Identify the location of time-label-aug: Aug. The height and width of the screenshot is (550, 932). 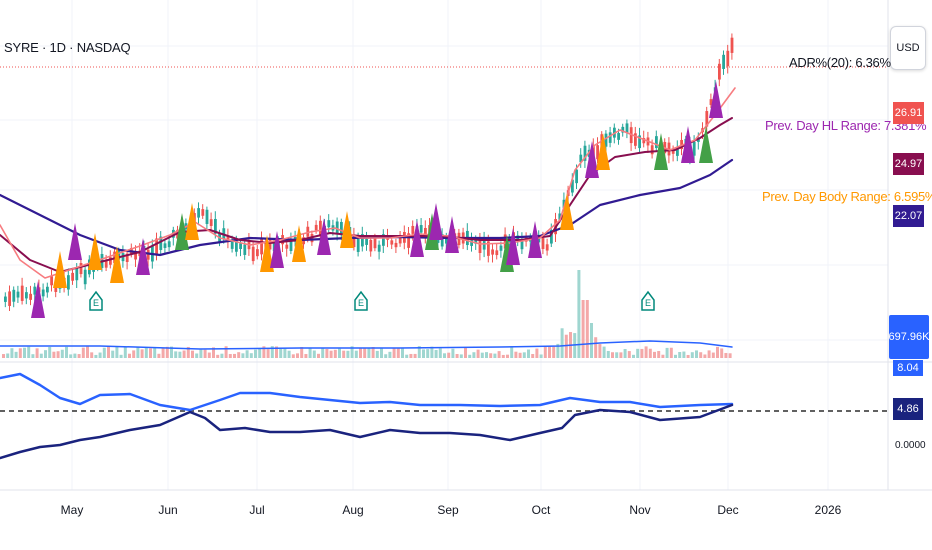
(353, 510).